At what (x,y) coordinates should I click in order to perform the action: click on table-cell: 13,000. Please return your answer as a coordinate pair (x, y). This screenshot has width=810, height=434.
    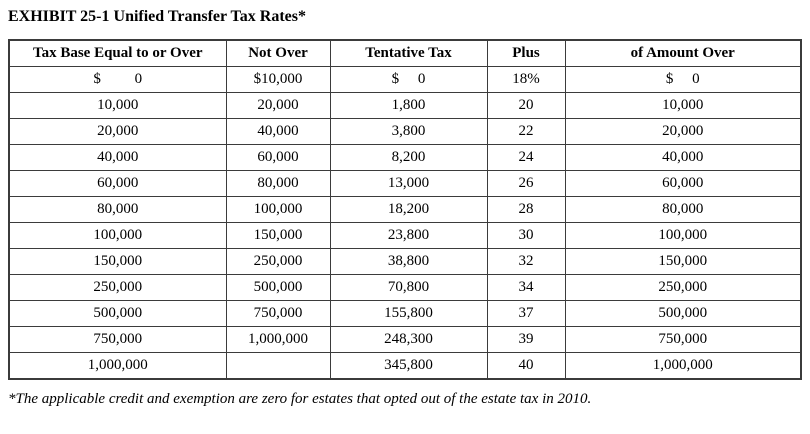
    Looking at the image, I should click on (408, 183).